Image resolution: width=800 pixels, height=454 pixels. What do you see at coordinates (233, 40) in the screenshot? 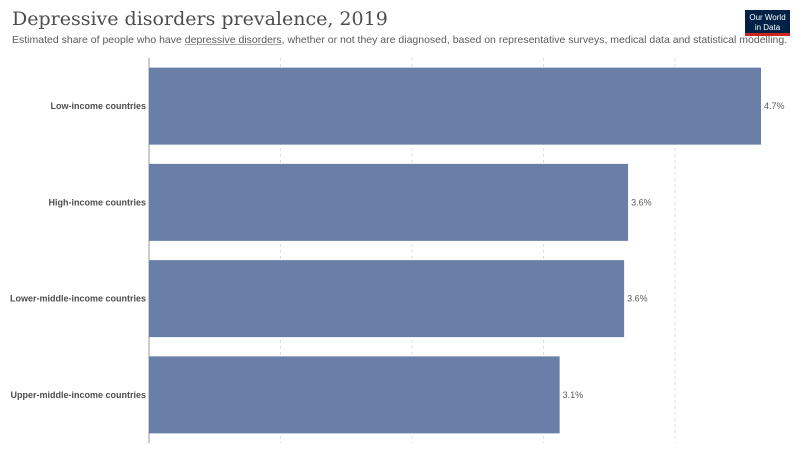
I see `depressive-disorders-link: depressive disorders` at bounding box center [233, 40].